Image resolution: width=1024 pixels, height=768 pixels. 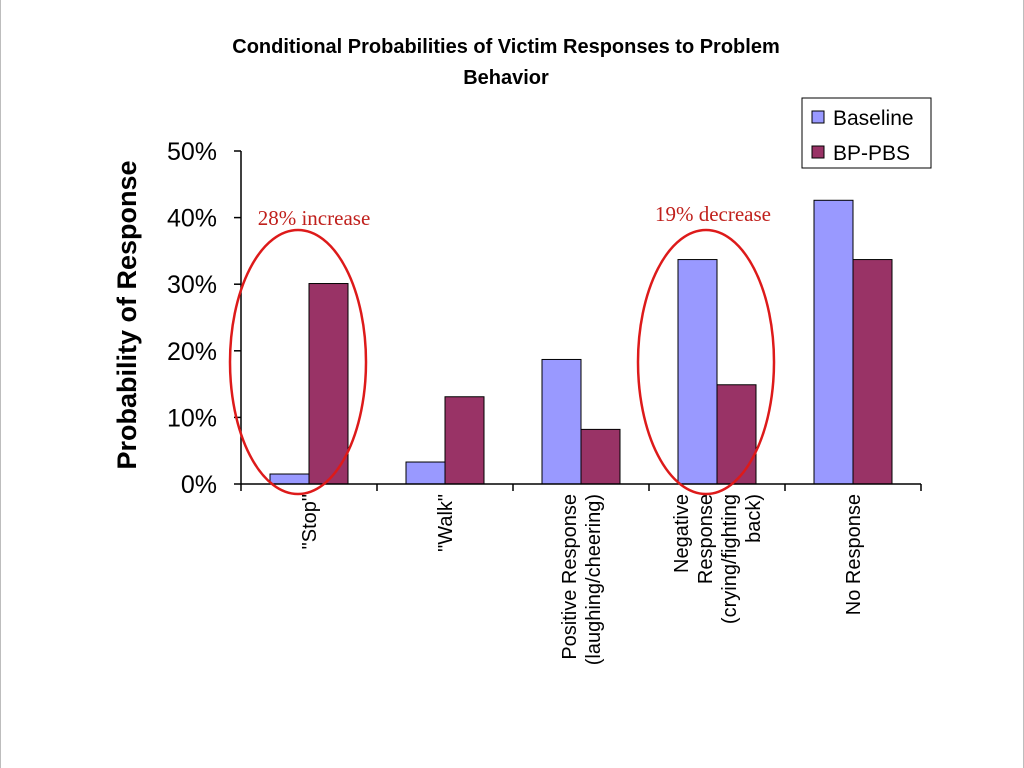 I want to click on bar-baseline-negative-response-crying-fighting-back, so click(x=697, y=372).